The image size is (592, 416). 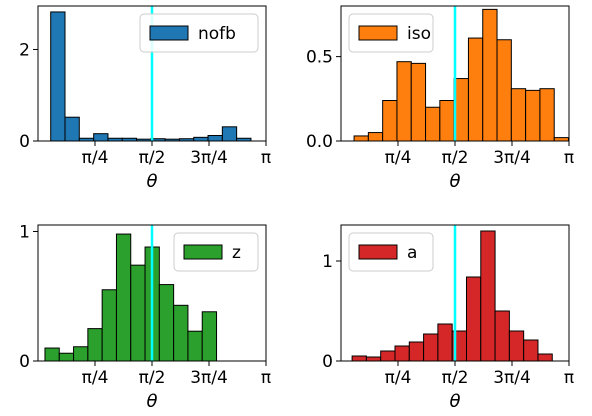 I want to click on legend-label: iso, so click(x=419, y=34).